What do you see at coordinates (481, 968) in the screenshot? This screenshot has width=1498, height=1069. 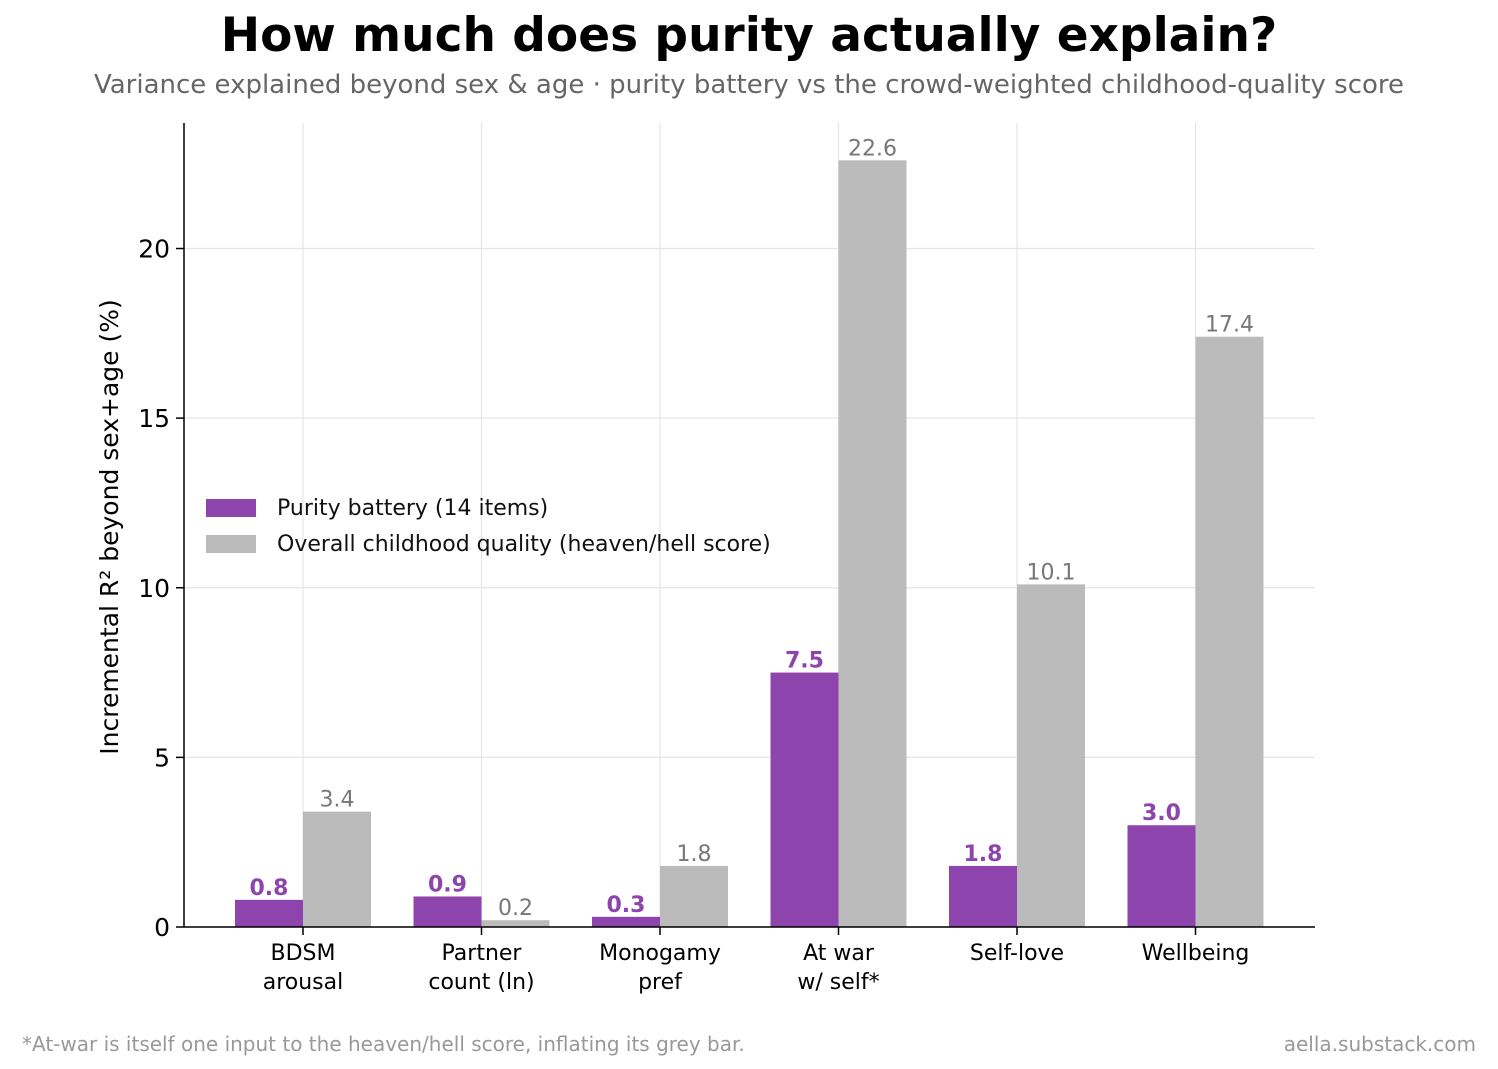 I see `x-tick-label: Partner count (ln)` at bounding box center [481, 968].